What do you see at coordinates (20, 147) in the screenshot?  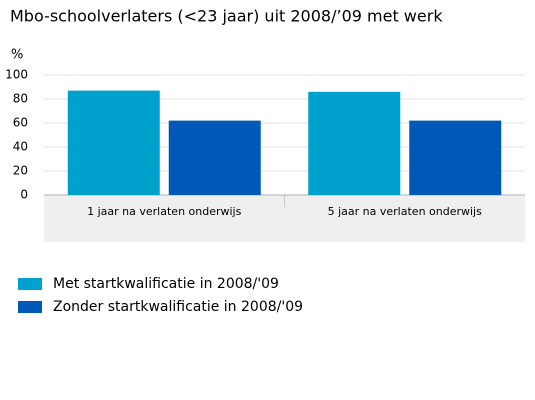 I see `y-tick-label: 40` at bounding box center [20, 147].